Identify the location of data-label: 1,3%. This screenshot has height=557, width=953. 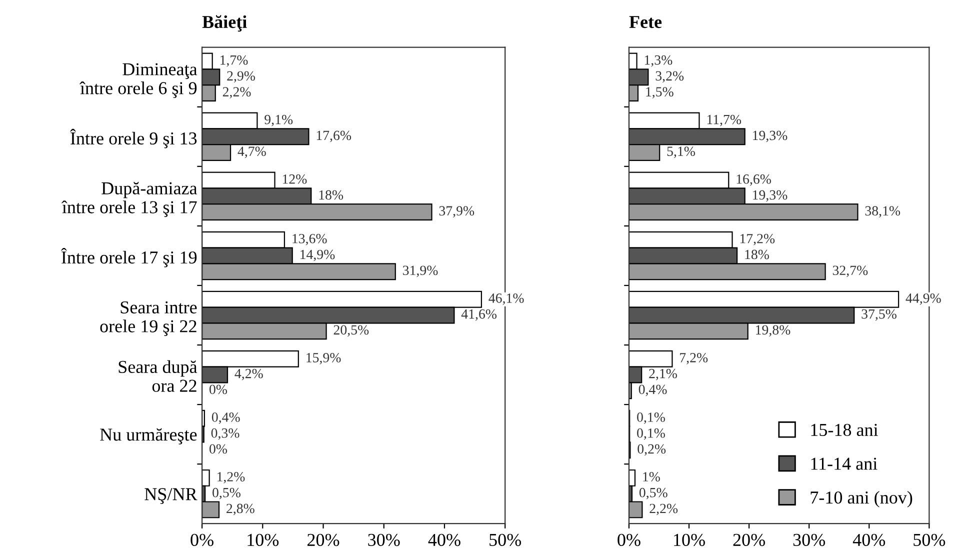
(658, 61).